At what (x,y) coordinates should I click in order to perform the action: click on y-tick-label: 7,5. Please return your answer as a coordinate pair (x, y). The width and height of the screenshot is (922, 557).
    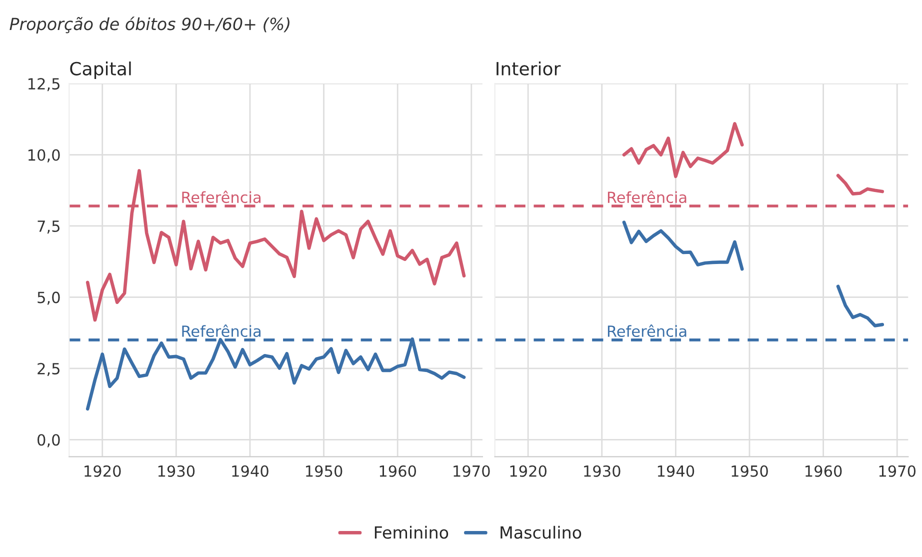
    Looking at the image, I should click on (49, 227).